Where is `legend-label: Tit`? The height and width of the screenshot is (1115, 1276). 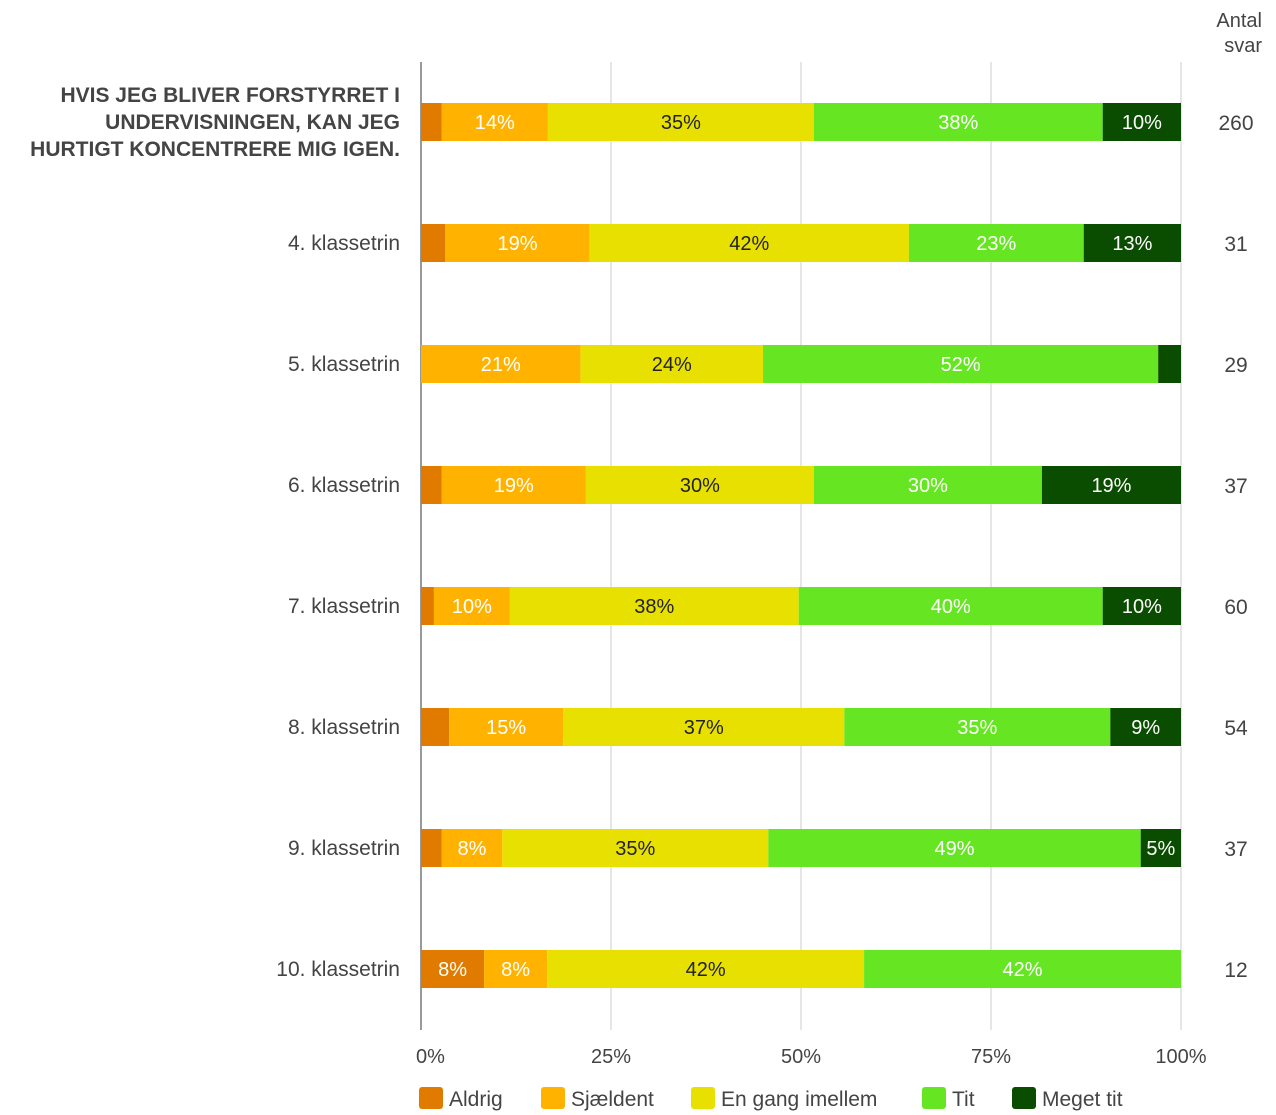 legend-label: Tit is located at coordinates (963, 1099).